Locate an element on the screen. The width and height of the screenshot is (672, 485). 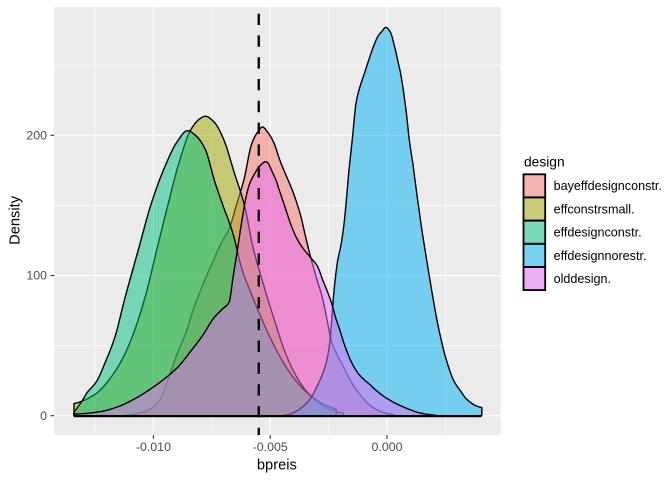
svg-text: Density is located at coordinates (15, 220).